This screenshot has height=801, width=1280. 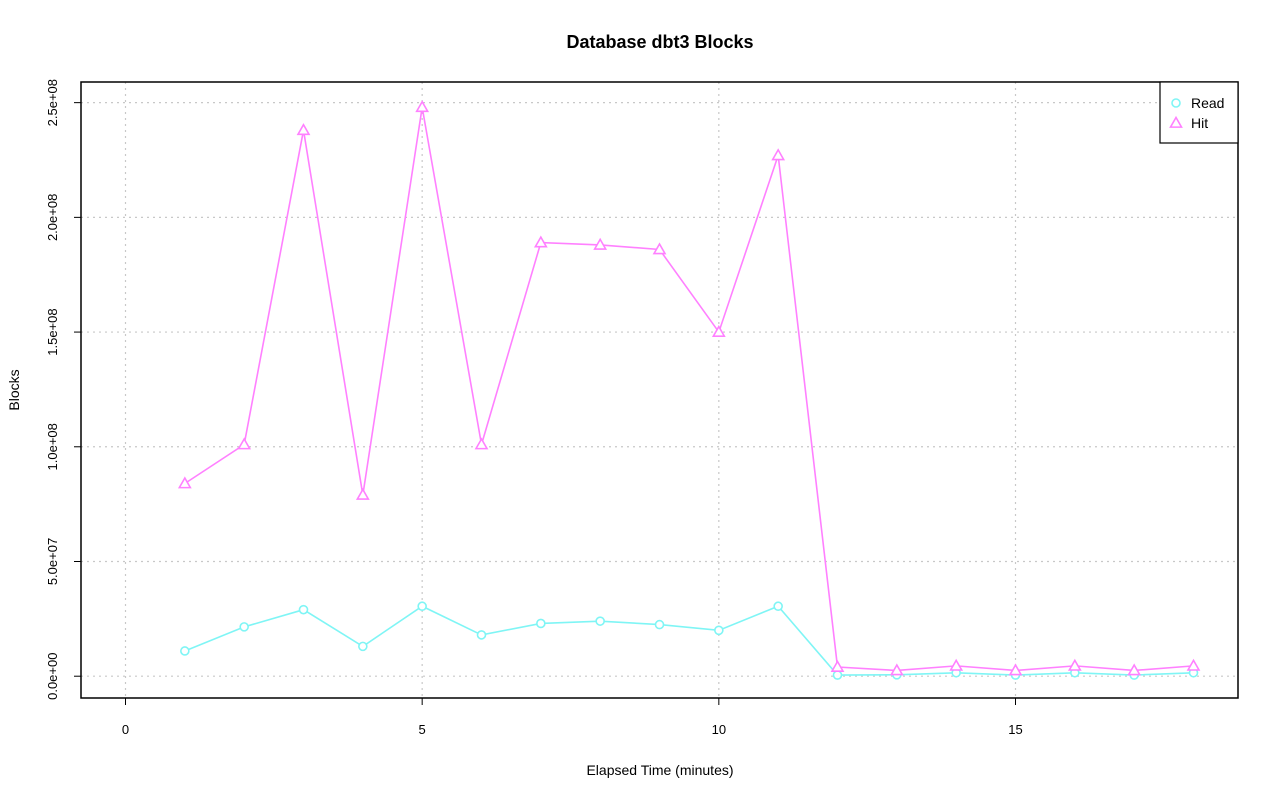 I want to click on legend: Read Hit, so click(x=1199, y=112).